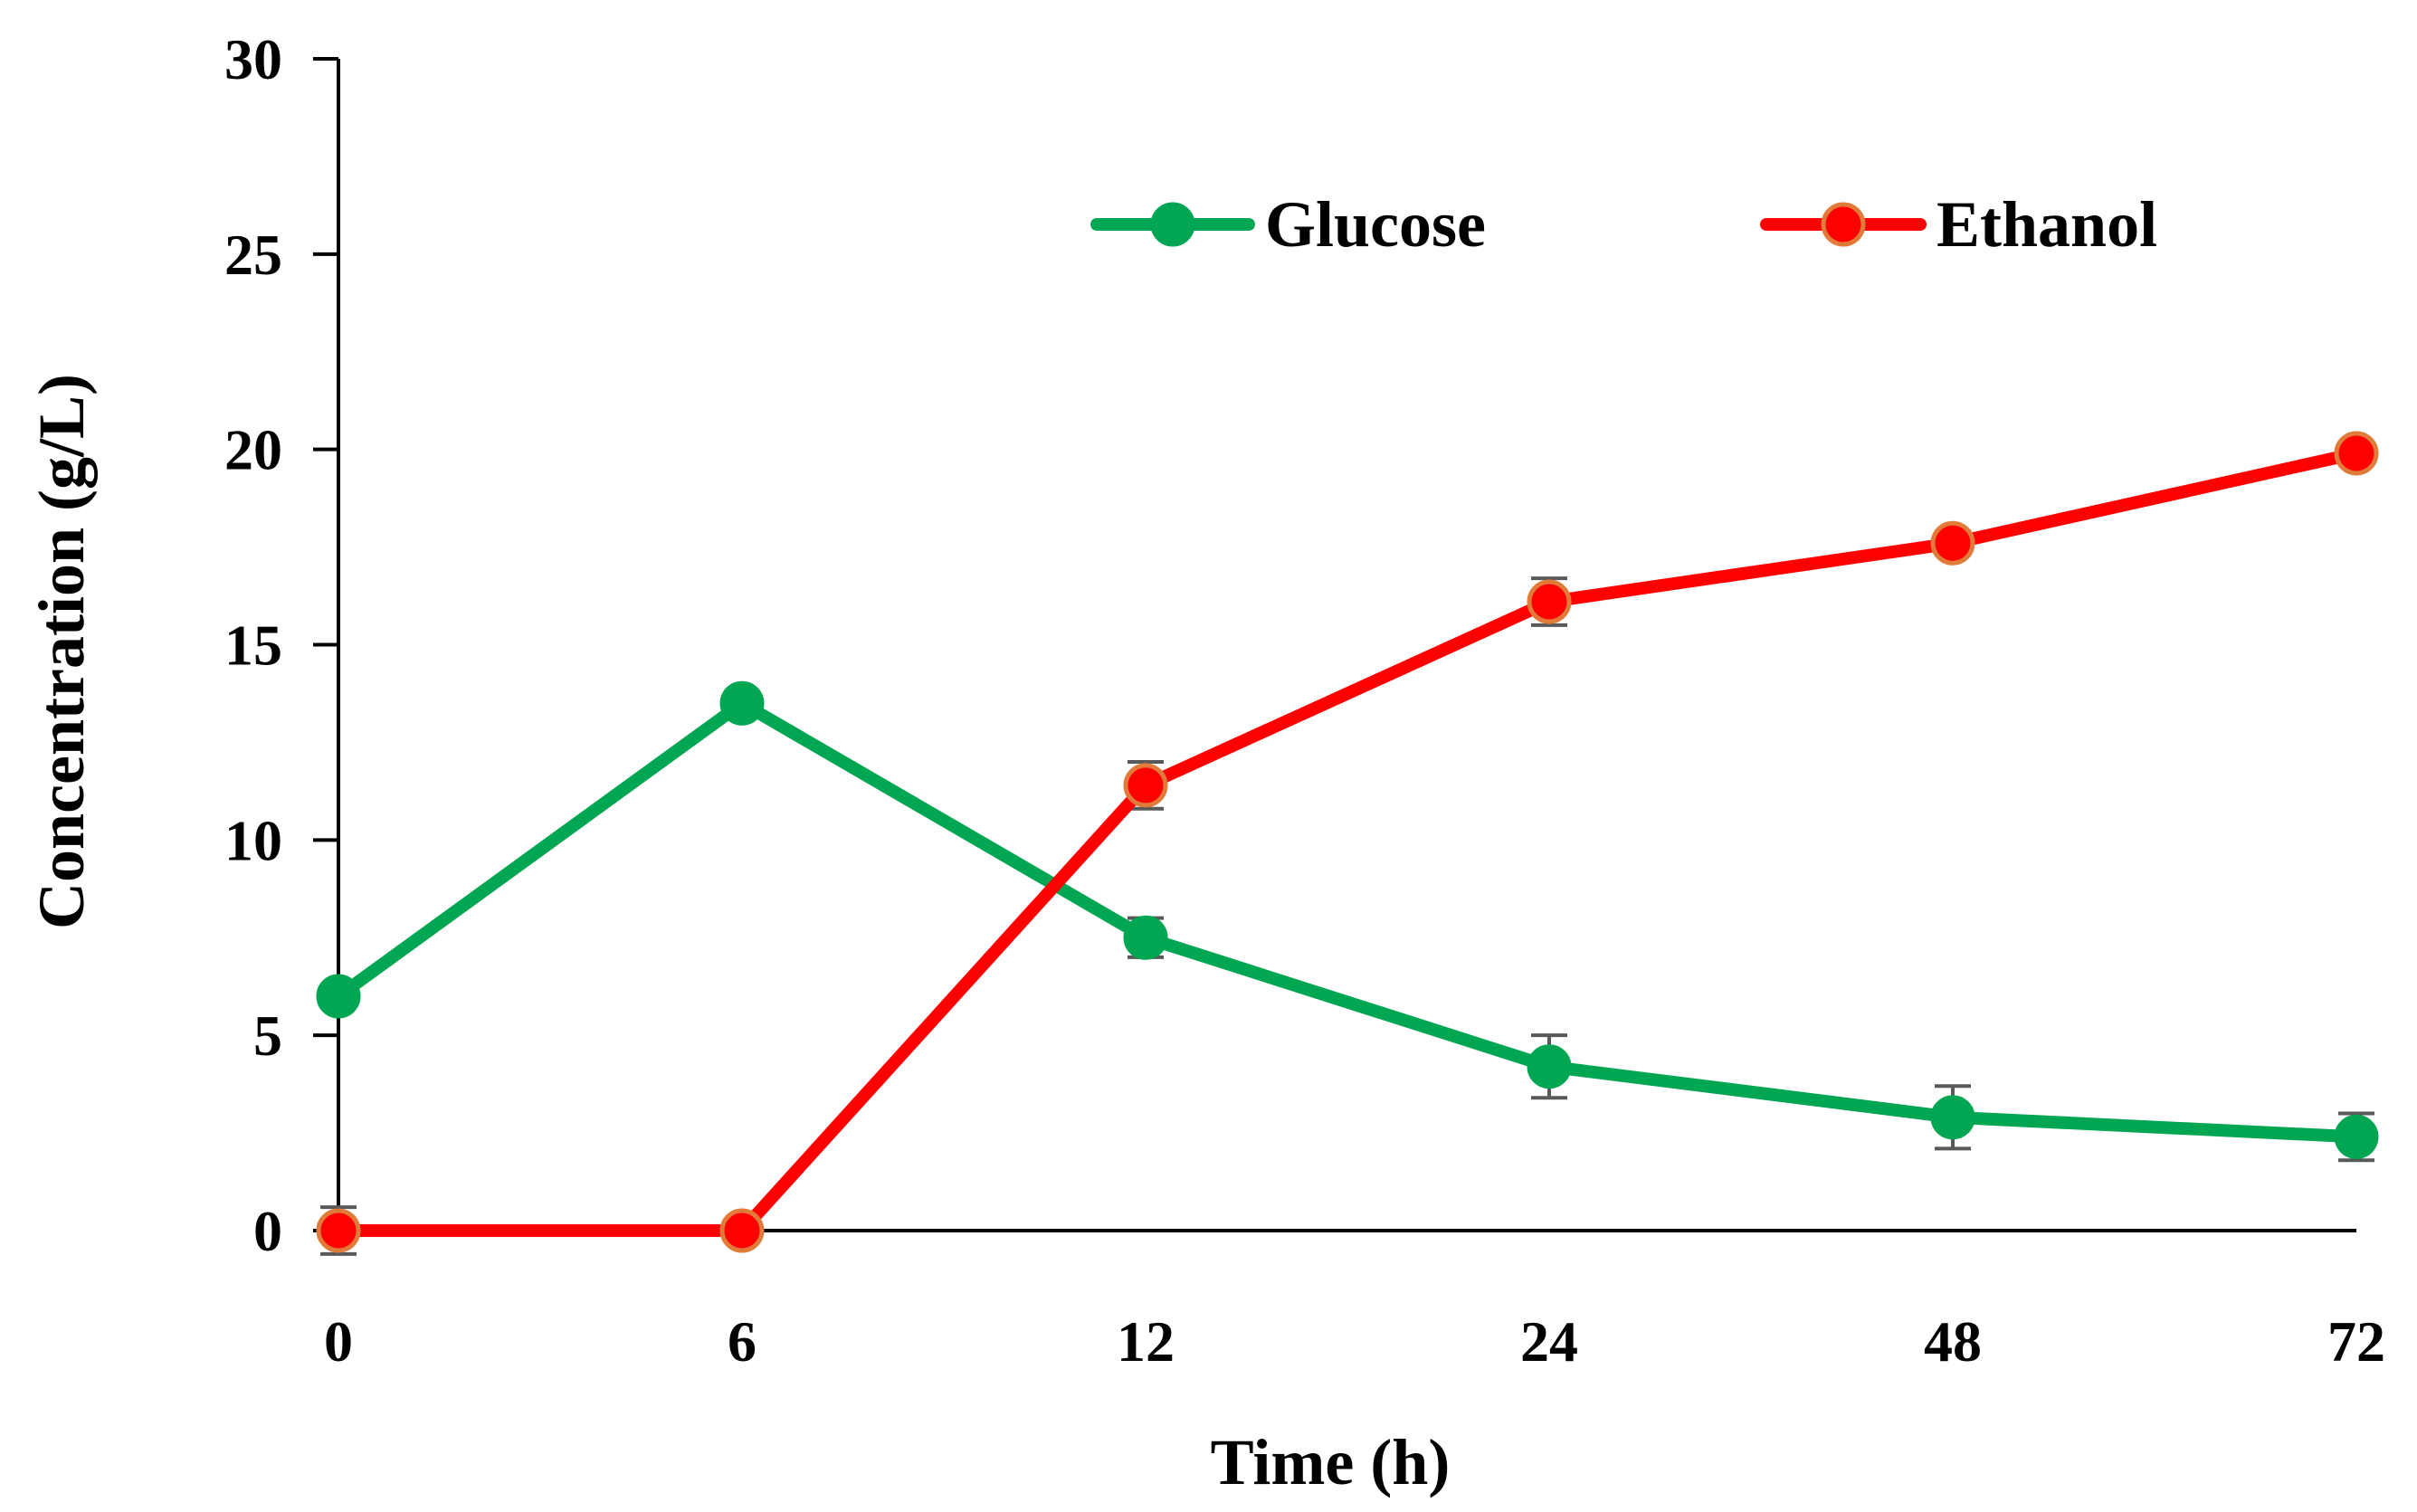 The height and width of the screenshot is (1512, 2417). What do you see at coordinates (1375, 225) in the screenshot?
I see `legend-label: Glucose` at bounding box center [1375, 225].